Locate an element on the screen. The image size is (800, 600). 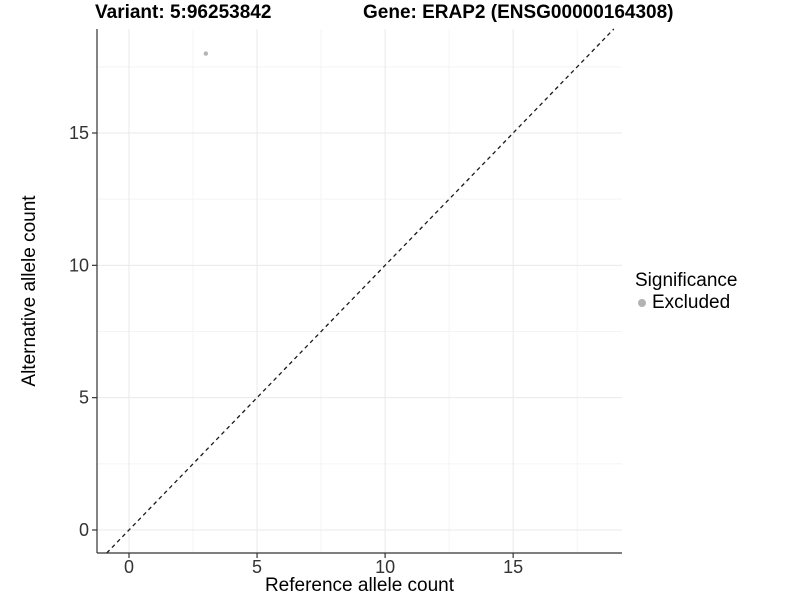
x-tick-label: 0 is located at coordinates (129, 567).